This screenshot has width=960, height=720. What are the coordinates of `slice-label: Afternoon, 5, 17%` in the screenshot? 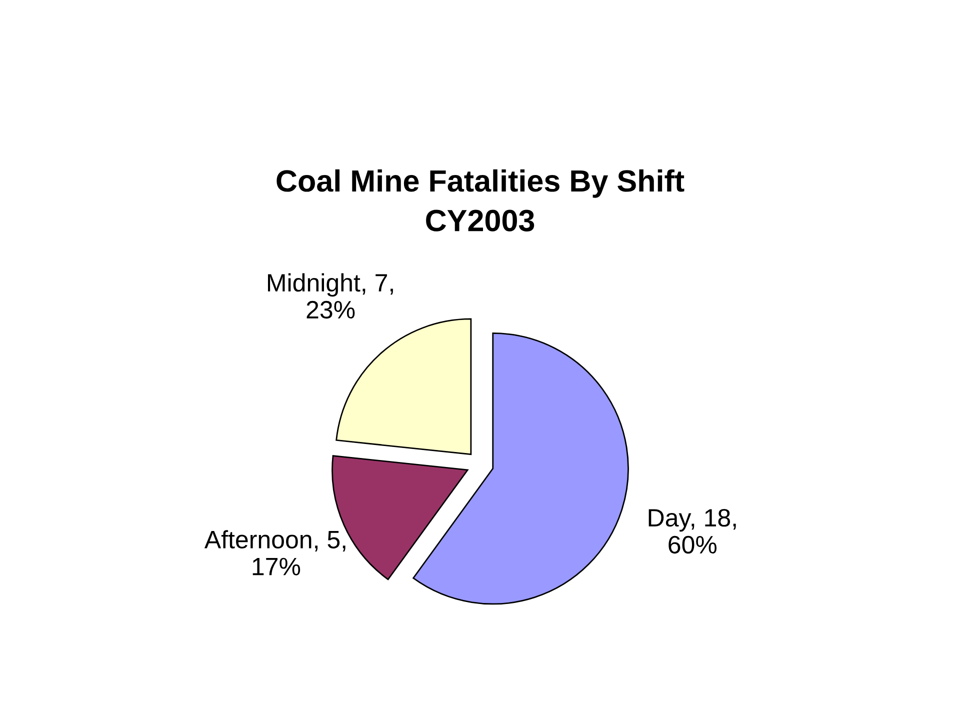 It's located at (275, 553).